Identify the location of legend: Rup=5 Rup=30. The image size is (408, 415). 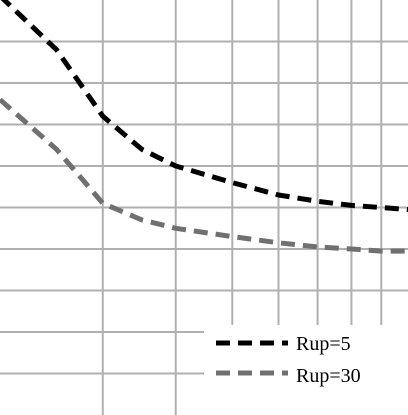
(306, 370).